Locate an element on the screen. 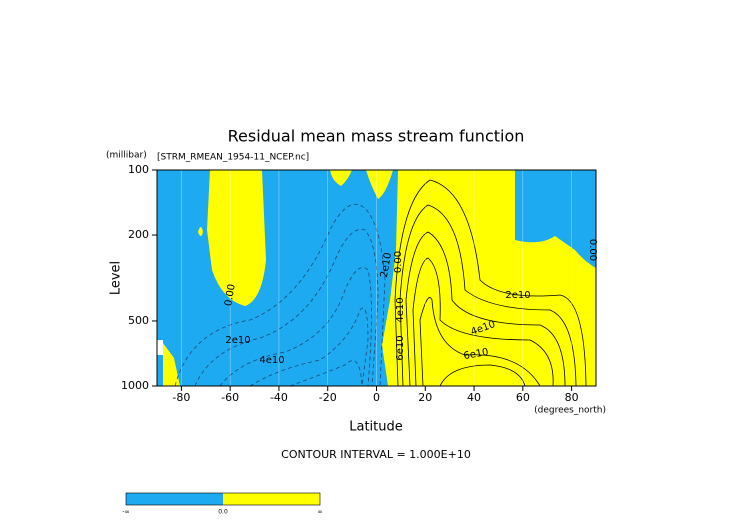 This screenshot has width=752, height=532. colorbar-frame is located at coordinates (223, 499).